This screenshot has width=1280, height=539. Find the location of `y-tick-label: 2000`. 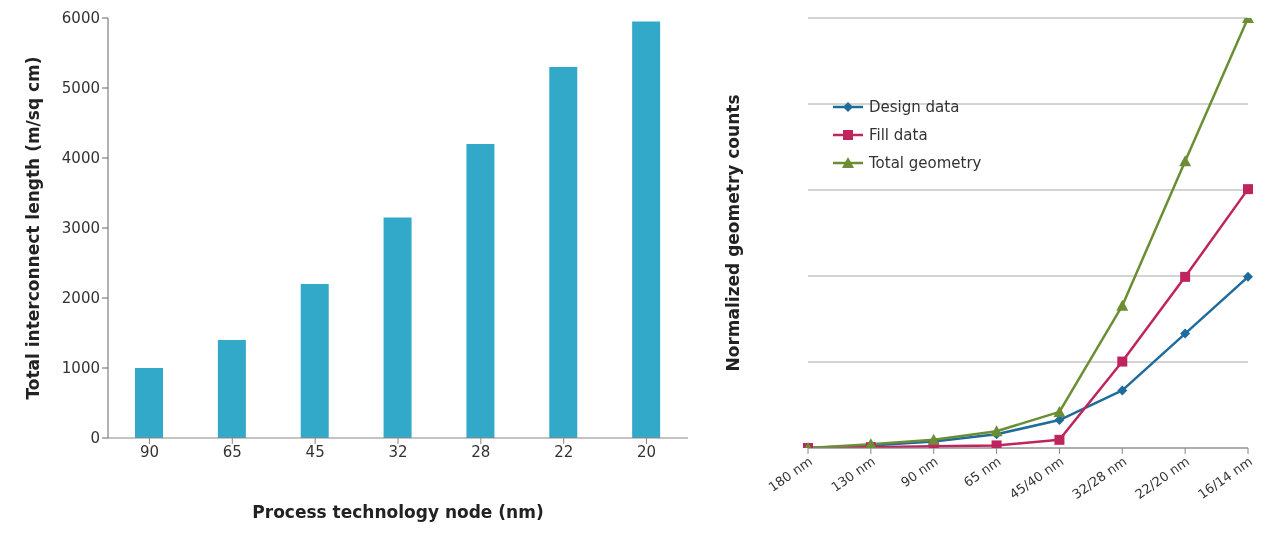

y-tick-label: 2000 is located at coordinates (80, 298).